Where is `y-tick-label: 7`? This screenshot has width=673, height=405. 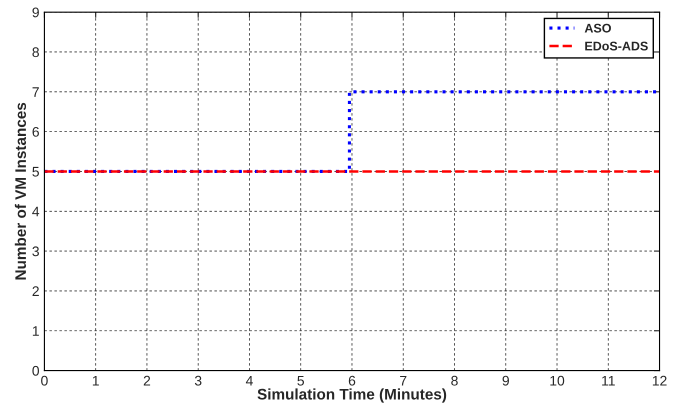
y-tick-label: 7 is located at coordinates (35, 92).